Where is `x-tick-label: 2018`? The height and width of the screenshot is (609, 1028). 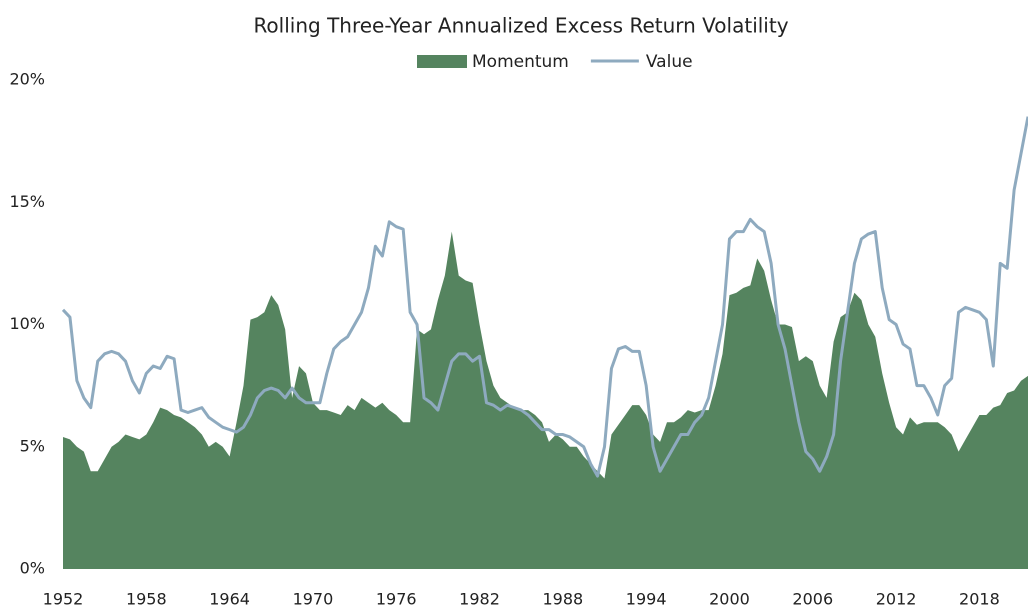
x-tick-label: 2018 is located at coordinates (979, 599).